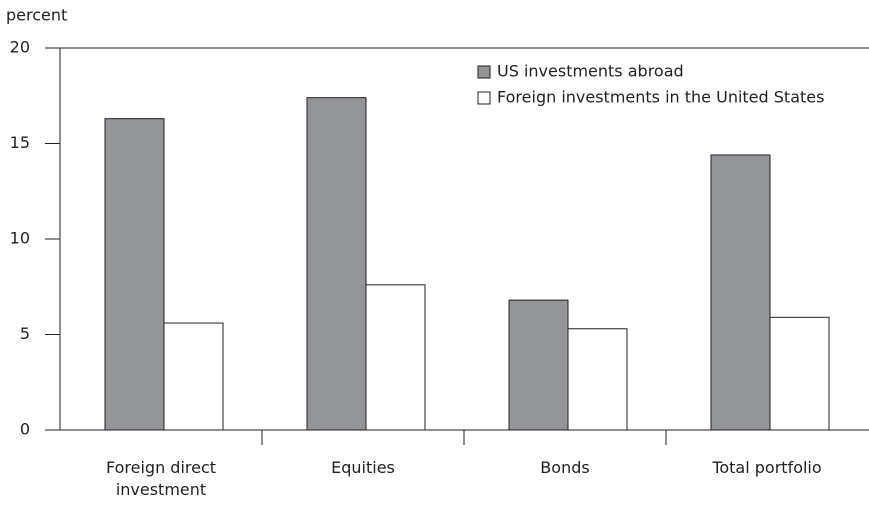 This screenshot has height=508, width=869. What do you see at coordinates (767, 467) in the screenshot?
I see `x-tick-label: Total portfolio` at bounding box center [767, 467].